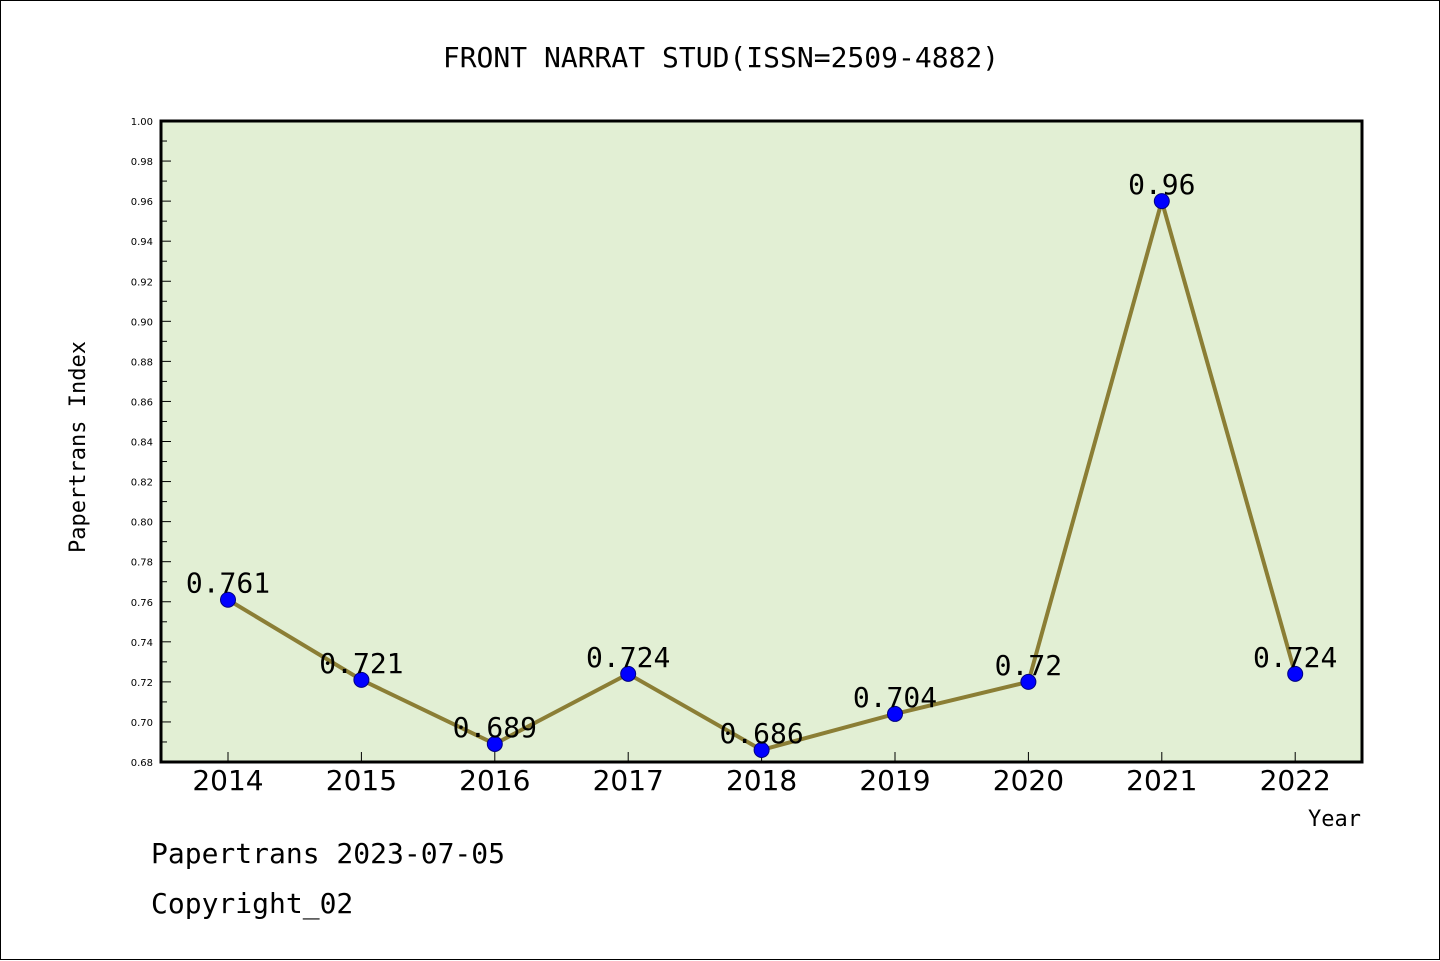 The width and height of the screenshot is (1440, 961). What do you see at coordinates (142, 362) in the screenshot?
I see `y-tick-label: 0.88` at bounding box center [142, 362].